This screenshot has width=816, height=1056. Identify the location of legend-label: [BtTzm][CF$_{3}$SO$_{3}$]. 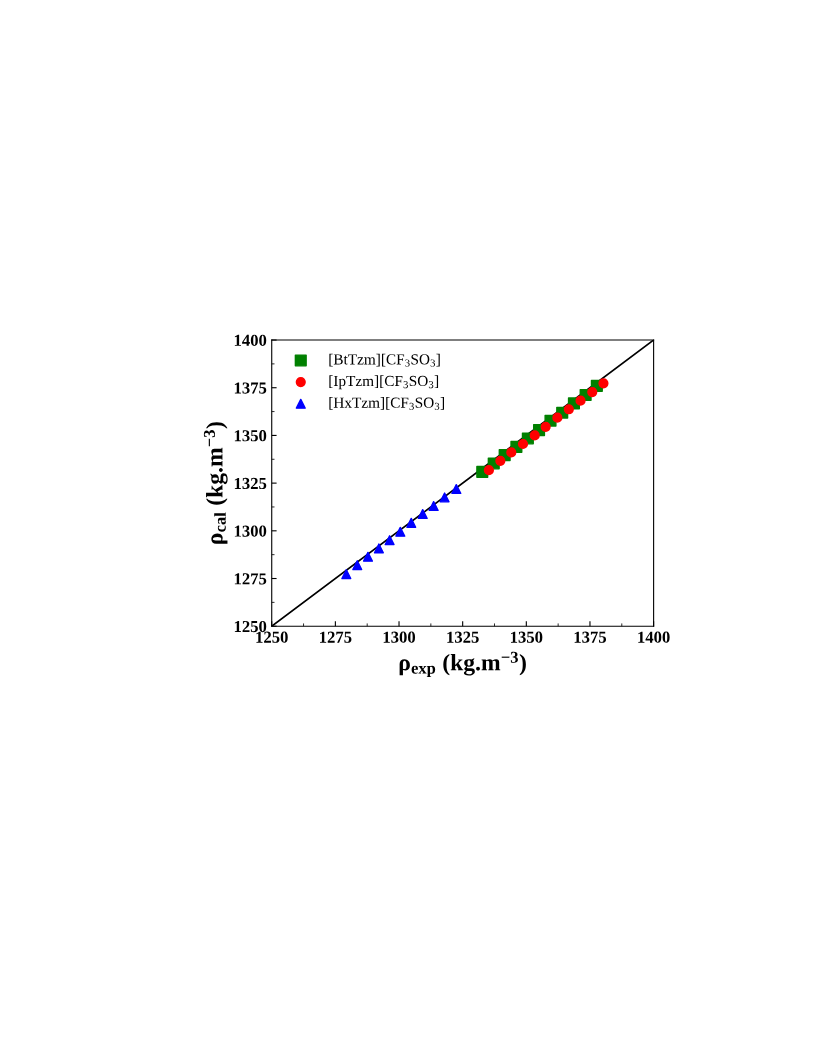
(384, 360).